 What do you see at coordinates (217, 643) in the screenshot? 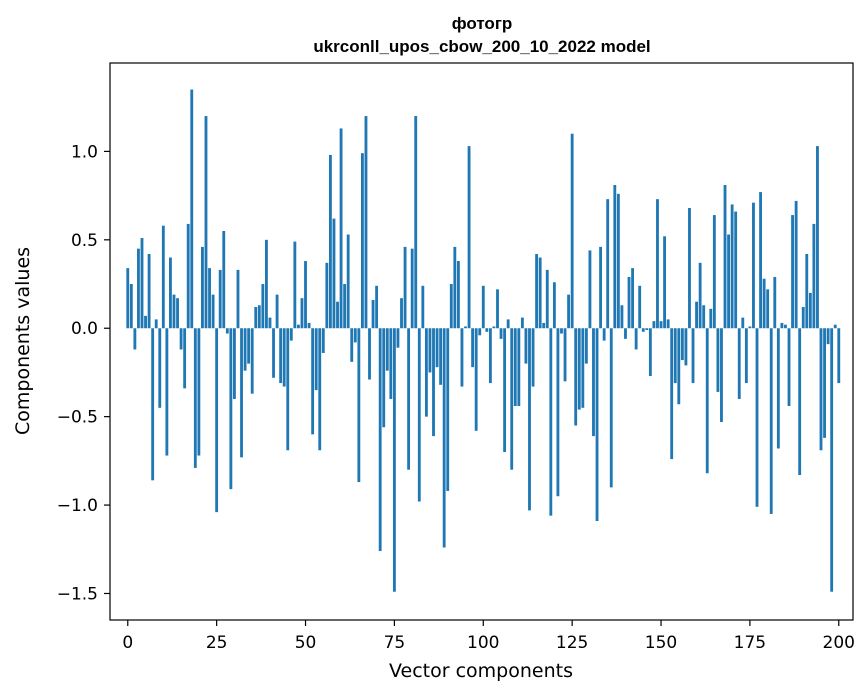
I see `x-tick-label-1: 25` at bounding box center [217, 643].